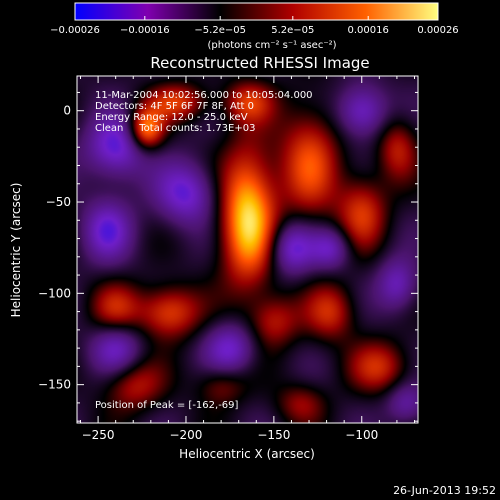 The image size is (500, 500). Describe the element at coordinates (437, 30) in the screenshot. I see `colorbar-tick-label: 0.00026` at that location.